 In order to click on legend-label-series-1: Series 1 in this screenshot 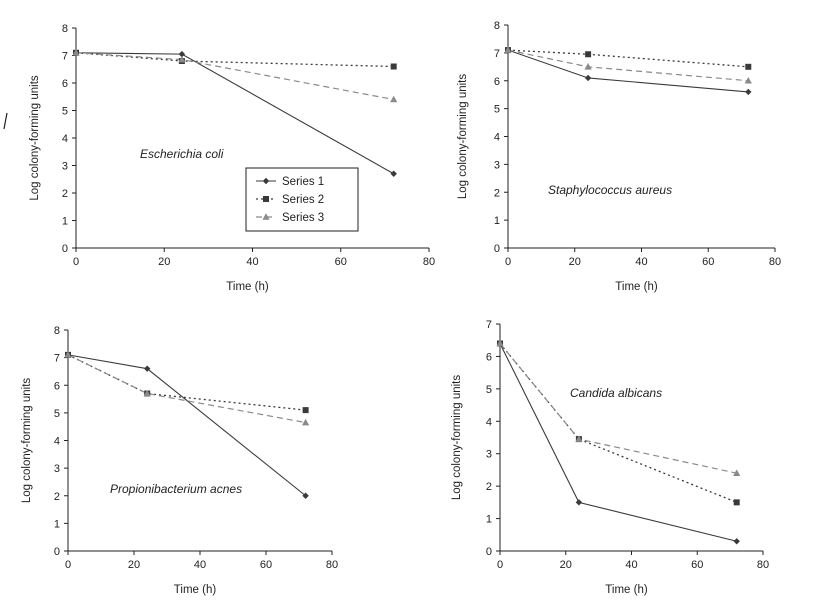, I will do `click(303, 182)`.